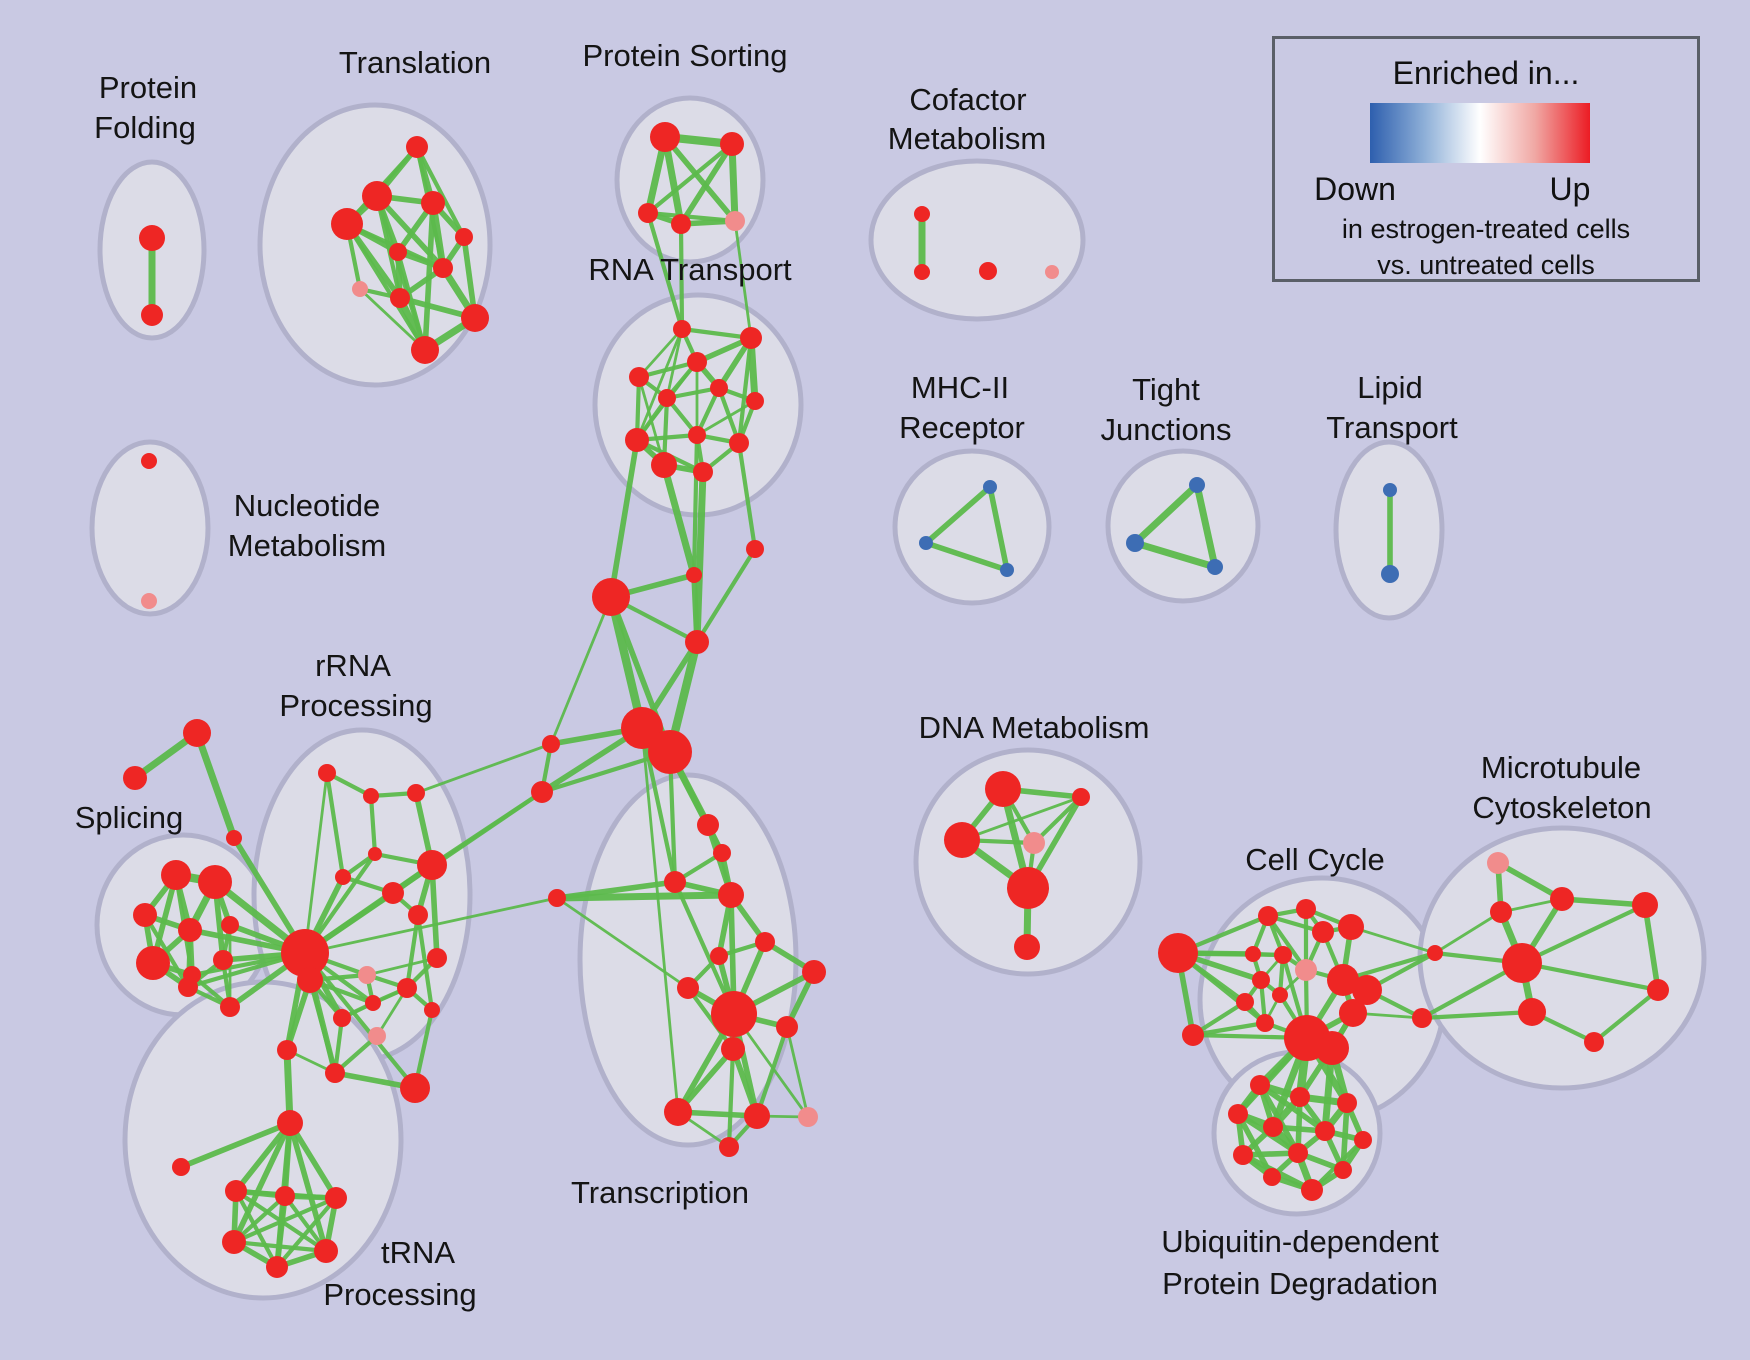 The height and width of the screenshot is (1360, 1750). Describe the element at coordinates (1300, 1241) in the screenshot. I see `cluster-label: Ubiquitin-dependent` at that location.